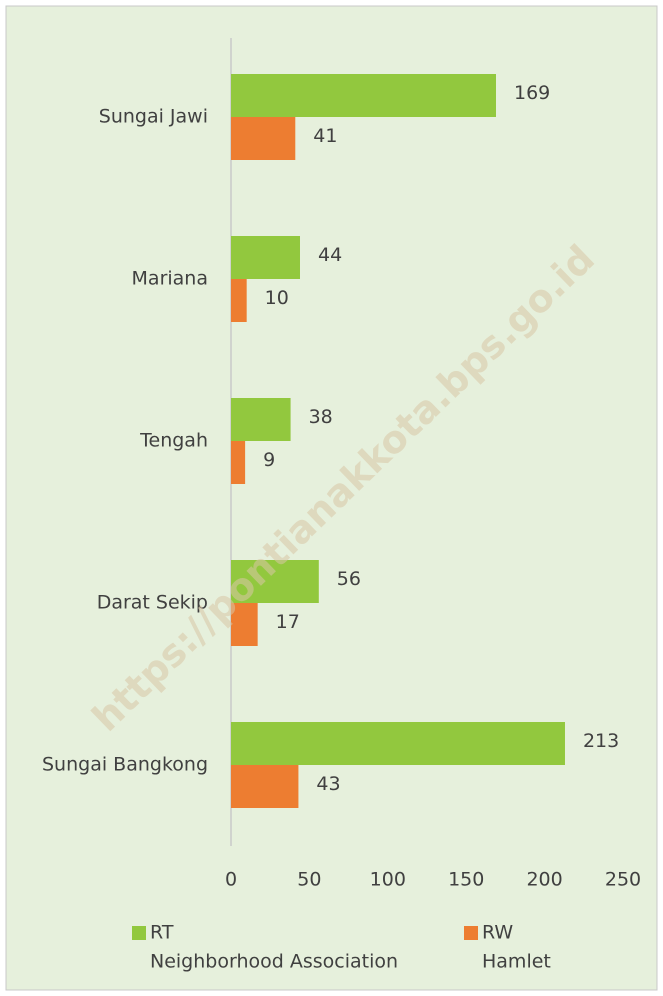  I want to click on x-tick-label: 200, so click(544, 880).